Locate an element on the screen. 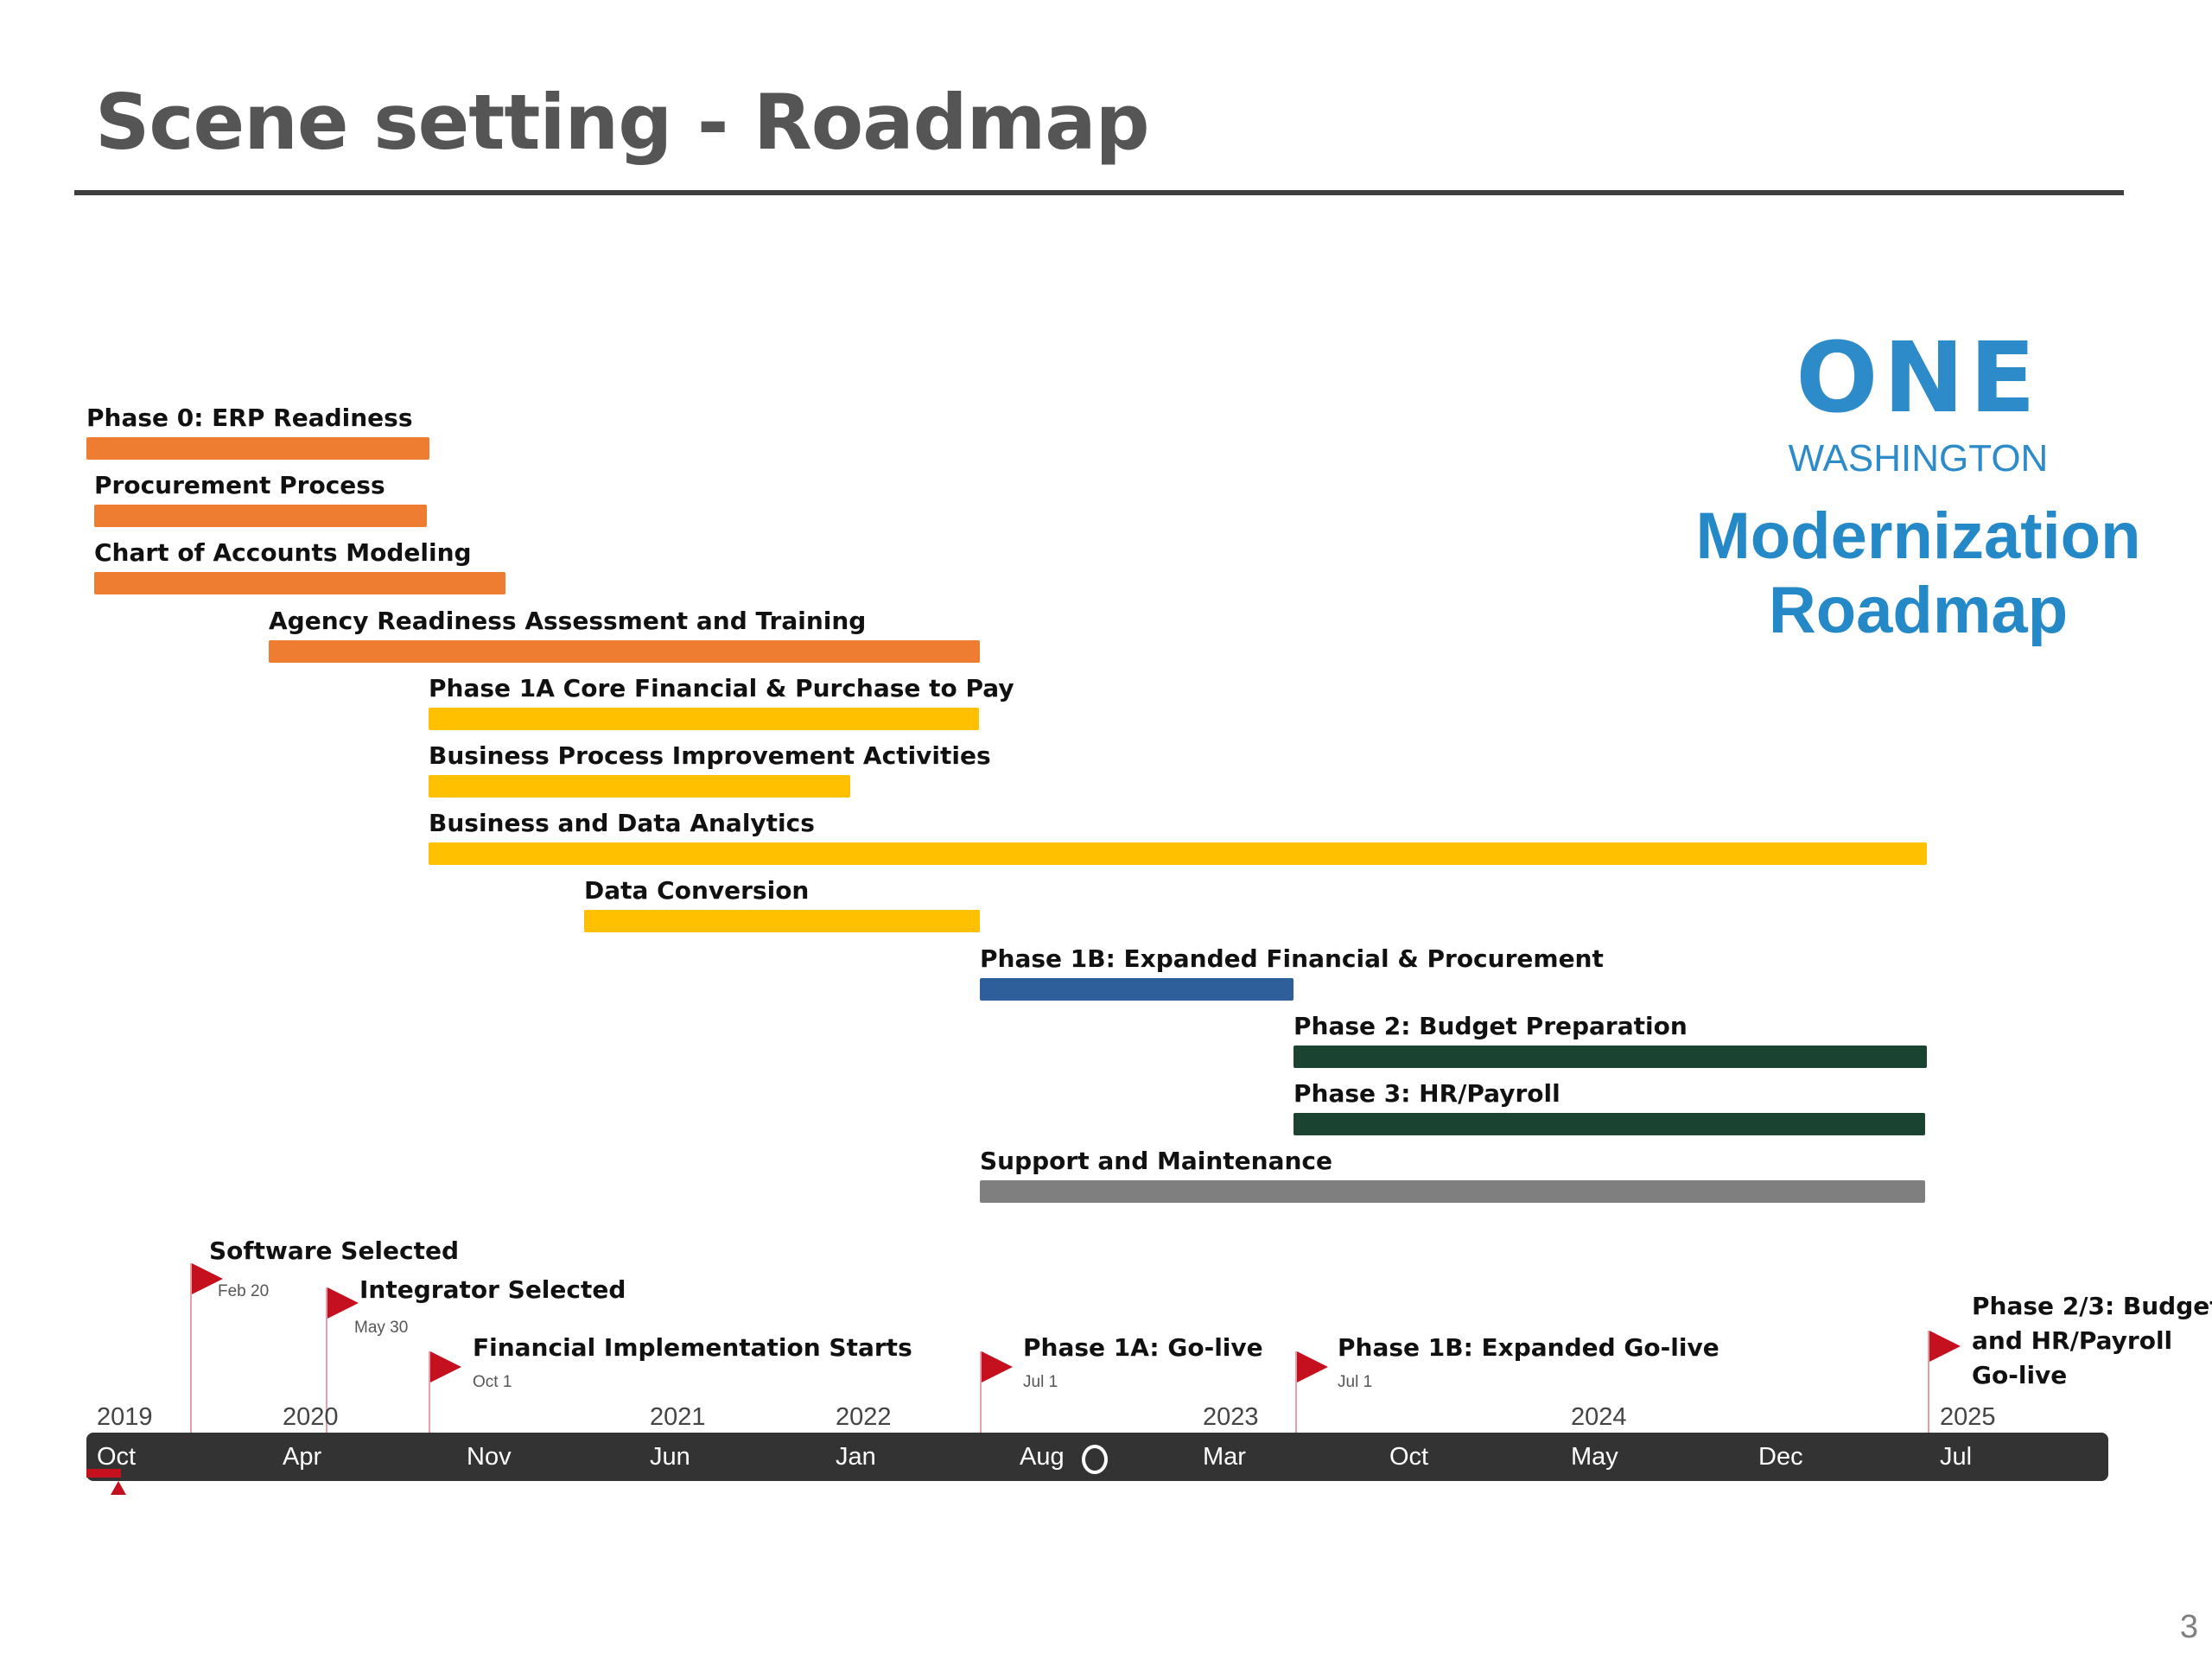  timeline-start-arrow-icon is located at coordinates (118, 1488).